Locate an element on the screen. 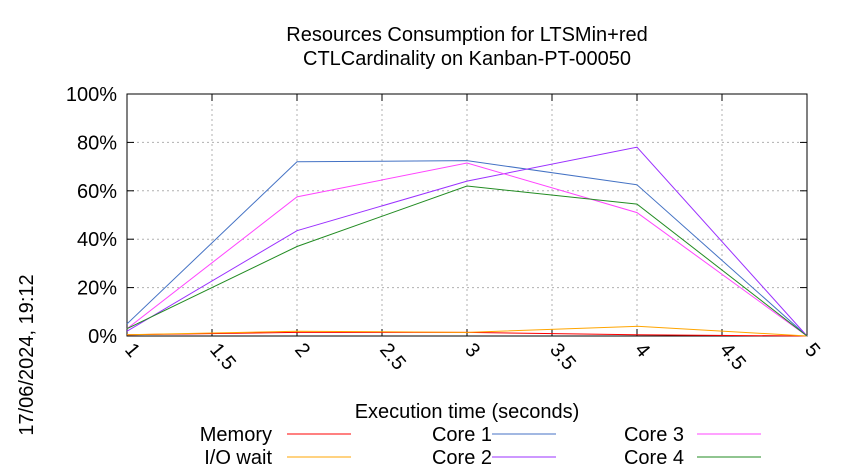 Image resolution: width=850 pixels, height=475 pixels. legend-label: Core 1 is located at coordinates (462, 435).